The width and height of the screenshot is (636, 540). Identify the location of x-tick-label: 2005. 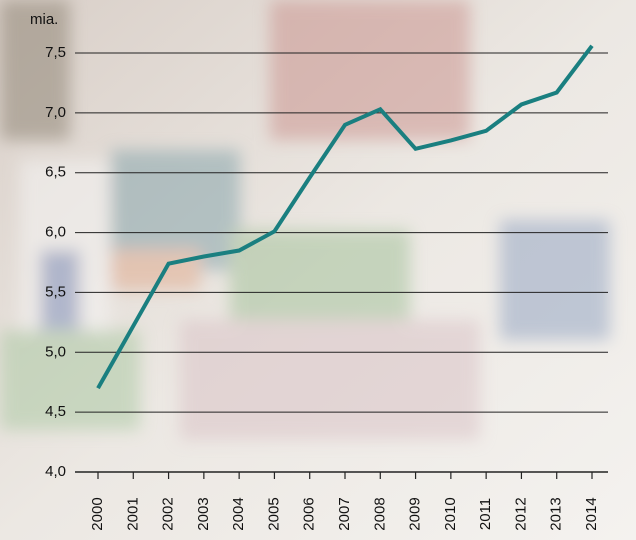
(273, 513).